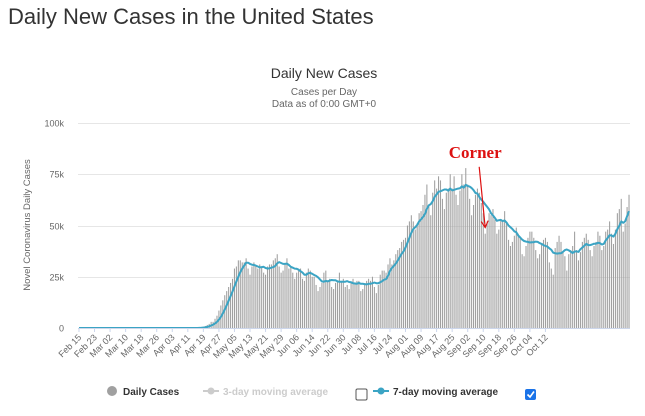 The image size is (645, 416). Describe the element at coordinates (56, 175) in the screenshot. I see `y-tick-label: 75k` at that location.